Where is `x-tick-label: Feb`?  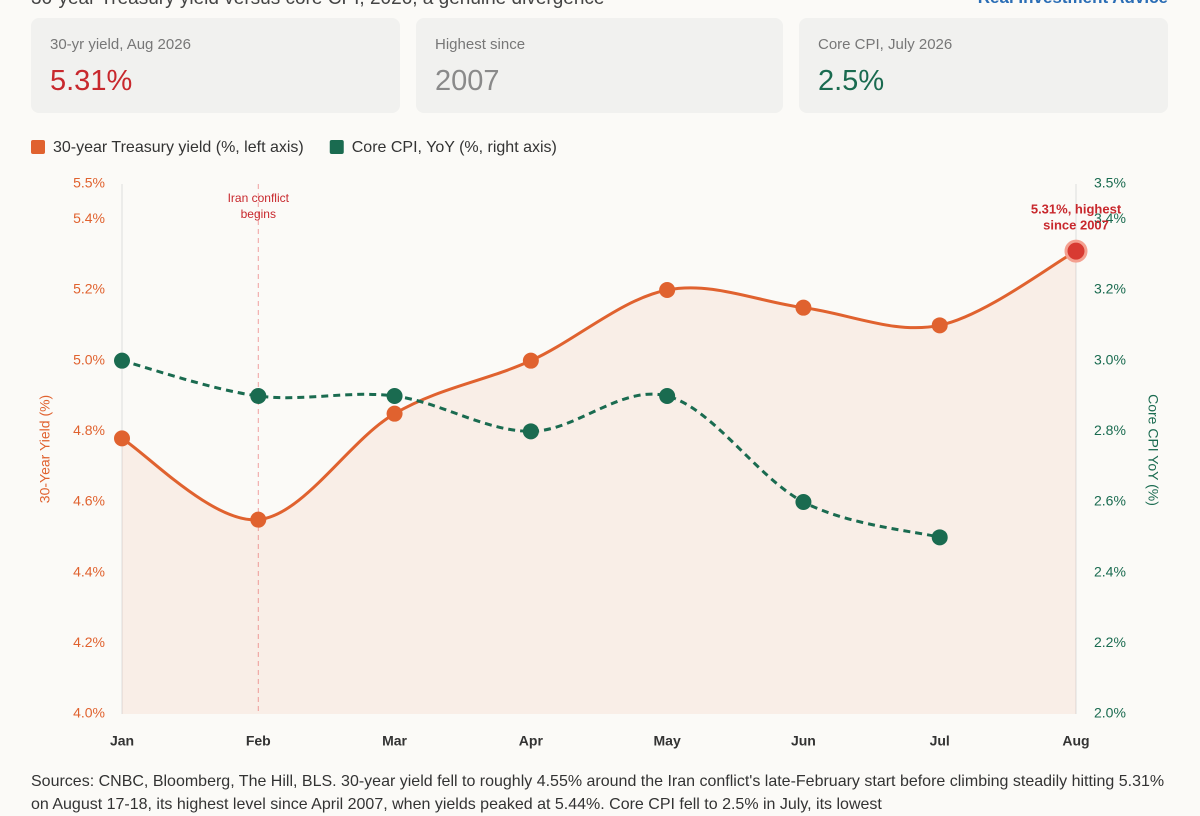 x-tick-label: Feb is located at coordinates (258, 741).